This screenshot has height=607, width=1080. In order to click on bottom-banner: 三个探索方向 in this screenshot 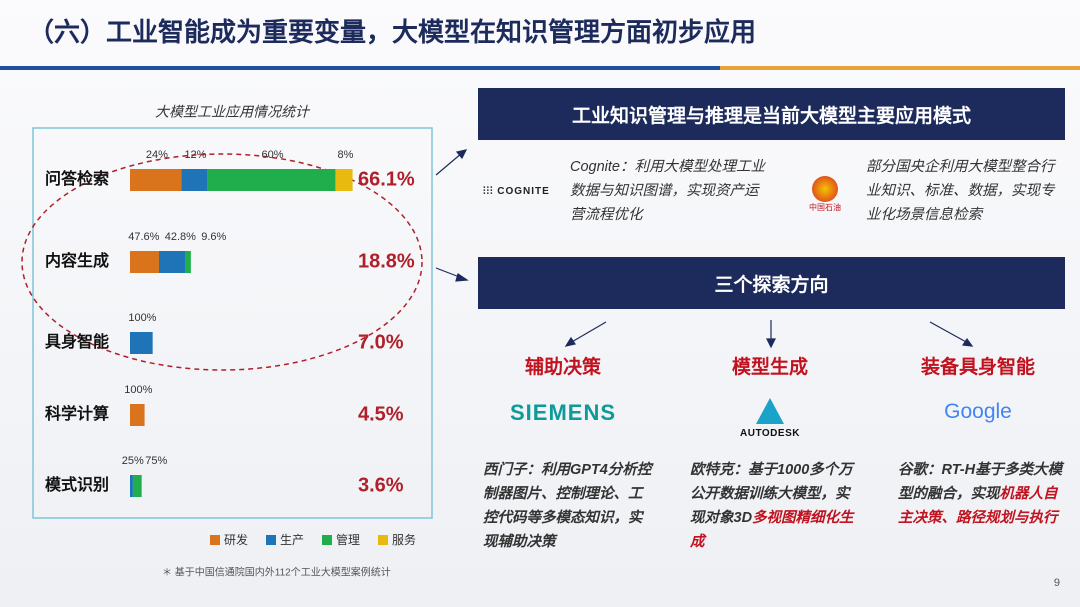, I will do `click(771, 283)`.